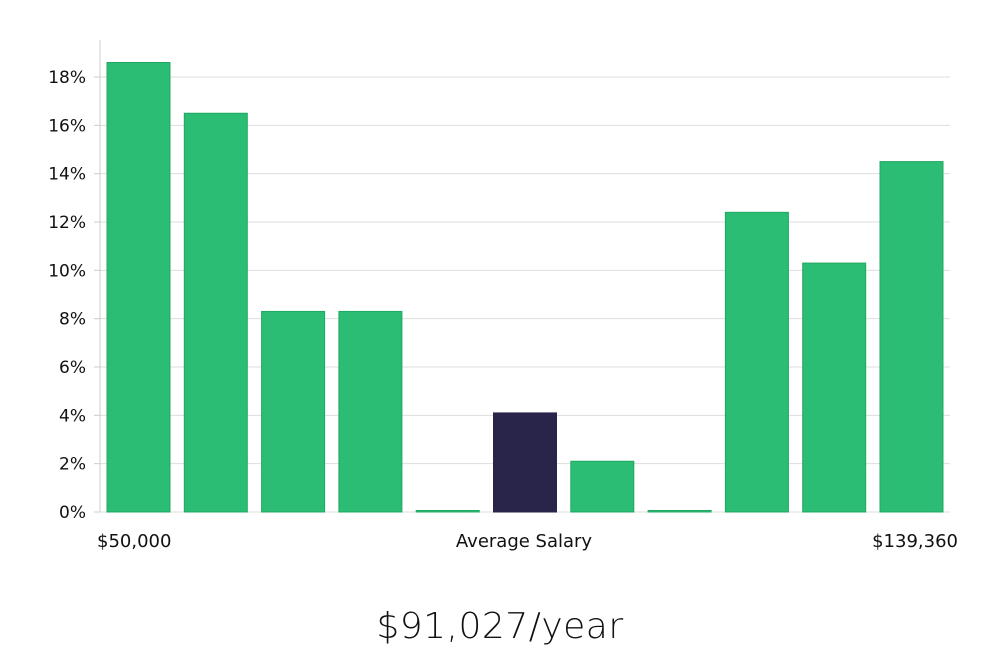 Image resolution: width=1000 pixels, height=660 pixels. What do you see at coordinates (67, 295) in the screenshot?
I see `y-tick-labels: 0% 2% 4% 6% 8% 10% 12% 14% 16% 18%` at bounding box center [67, 295].